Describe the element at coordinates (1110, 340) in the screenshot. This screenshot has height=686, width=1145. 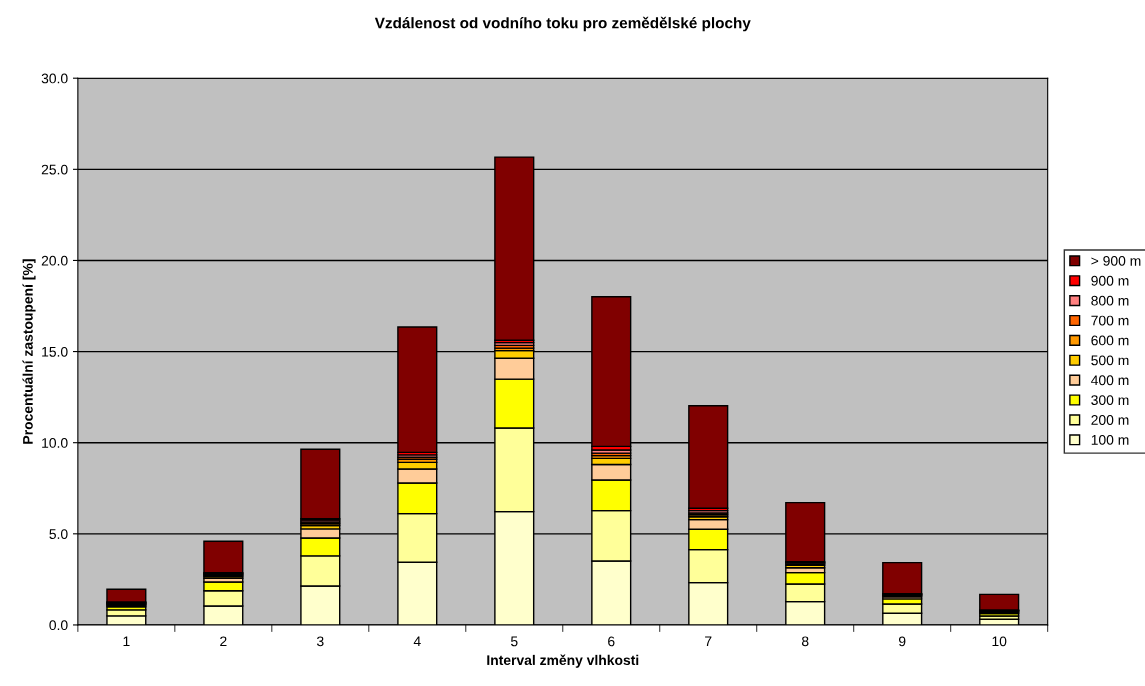
I see `legend-label: 600 m` at that location.